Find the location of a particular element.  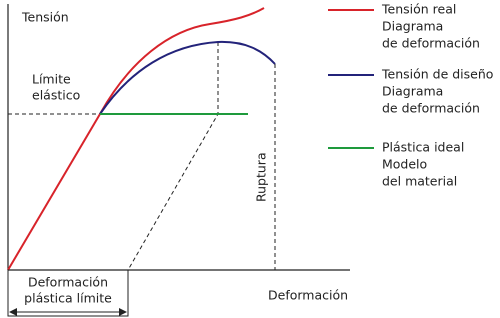

legend-text: Tensión real is located at coordinates (418, 9).